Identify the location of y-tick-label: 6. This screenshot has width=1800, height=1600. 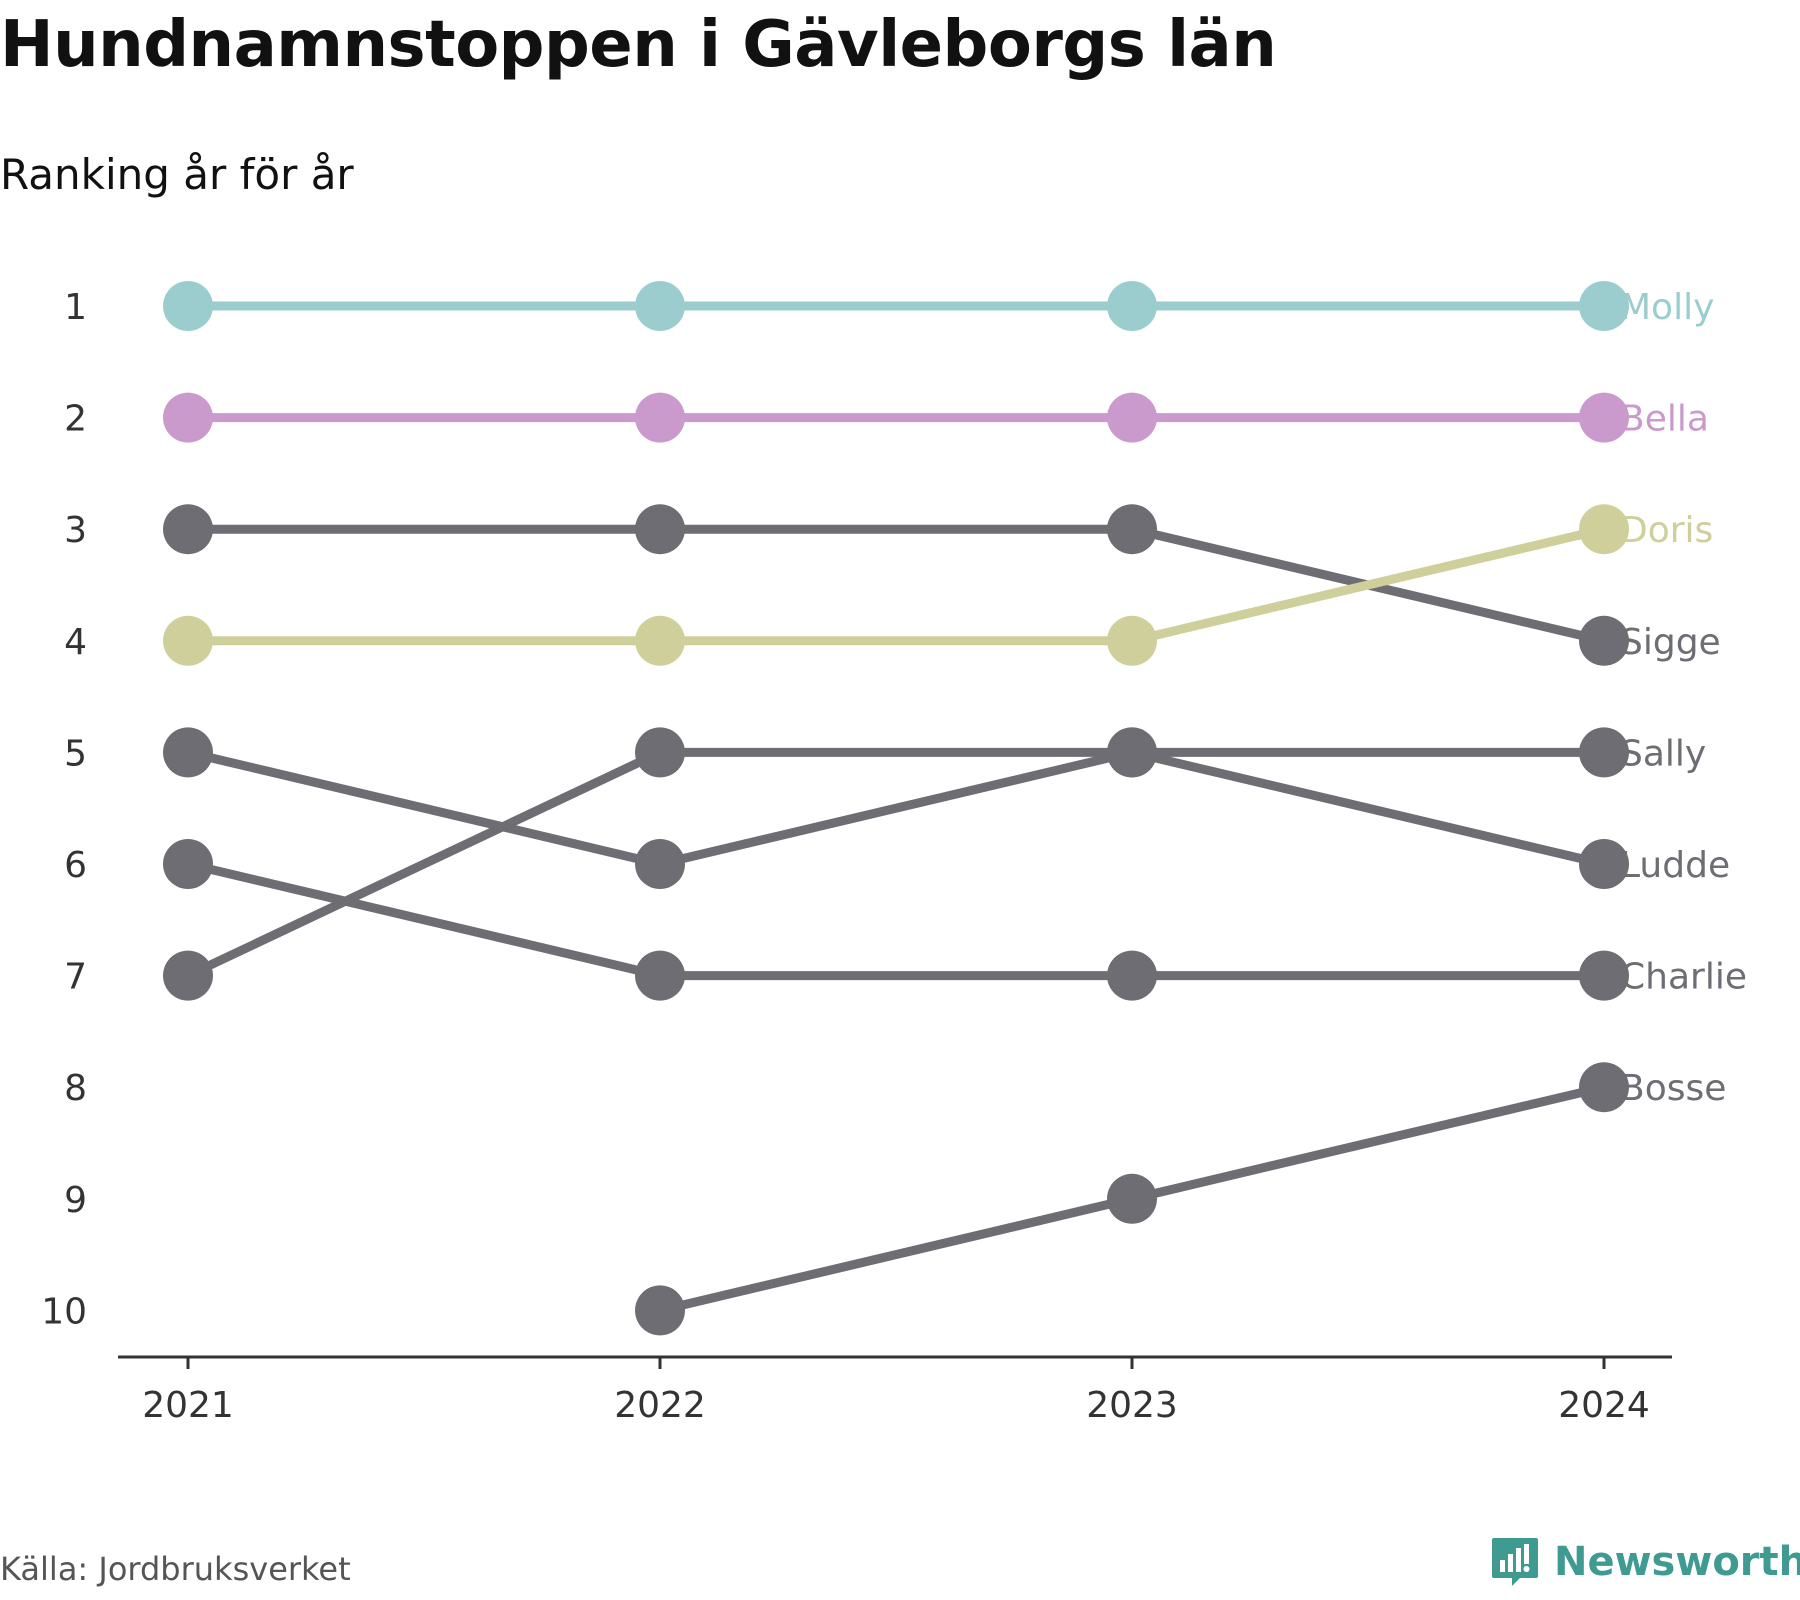
(75, 865).